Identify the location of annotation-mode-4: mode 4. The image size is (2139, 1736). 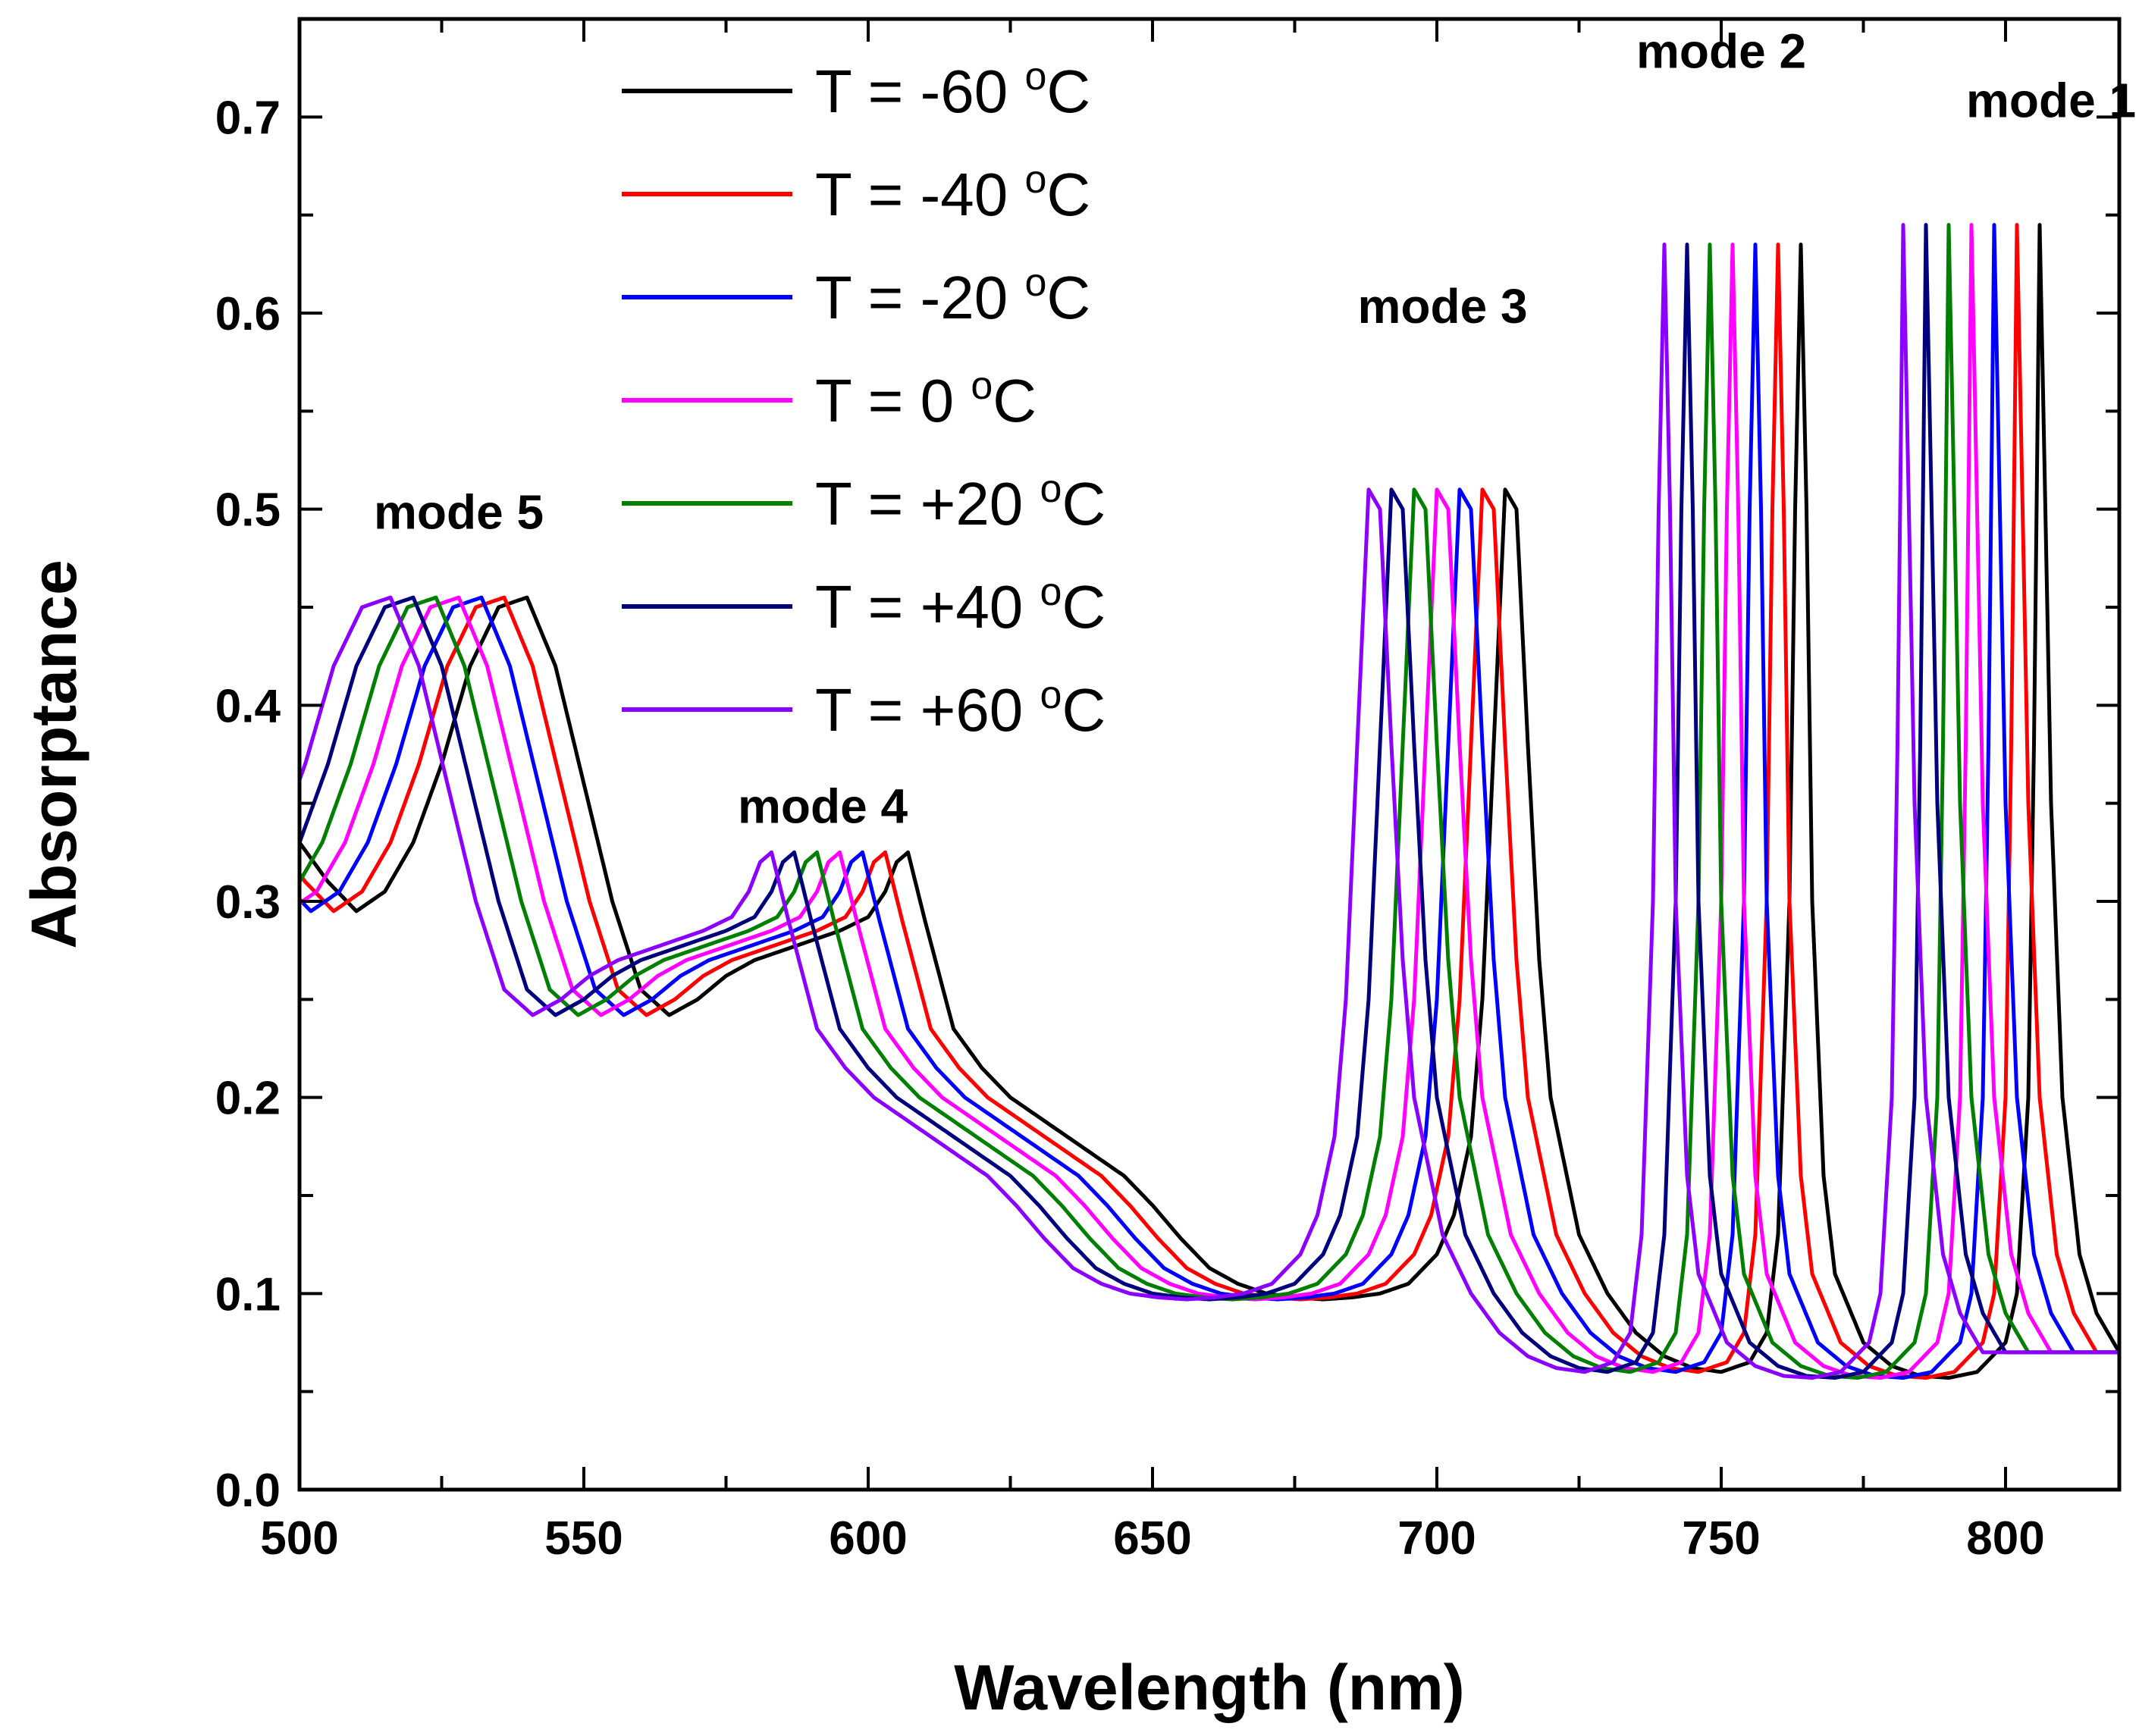
(823, 806).